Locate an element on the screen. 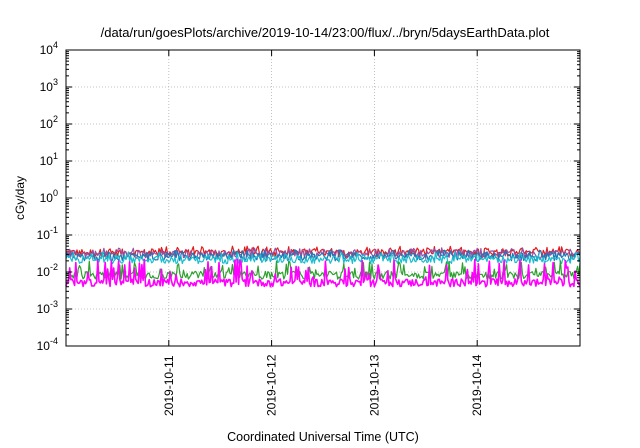 Image resolution: width=640 pixels, height=448 pixels. y-tick-label: 10⁻² is located at coordinates (47, 270).